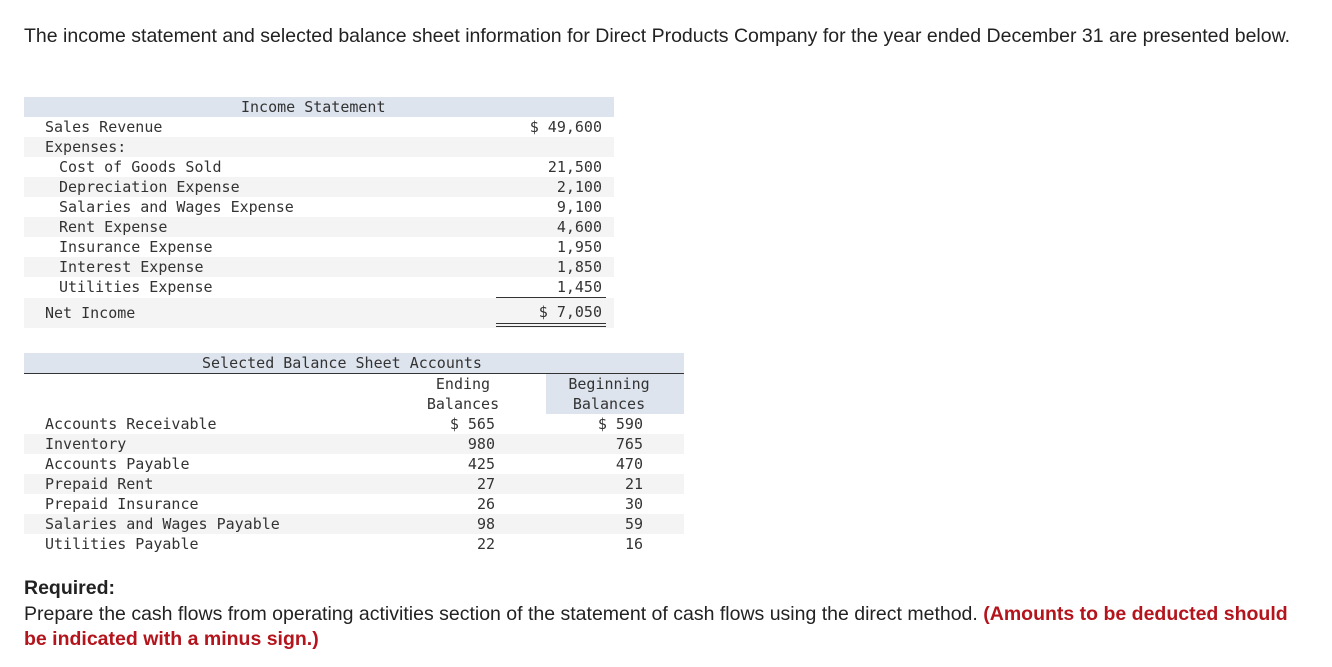 The image size is (1332, 667). Describe the element at coordinates (122, 544) in the screenshot. I see `account-label: Utilities Payable` at that location.